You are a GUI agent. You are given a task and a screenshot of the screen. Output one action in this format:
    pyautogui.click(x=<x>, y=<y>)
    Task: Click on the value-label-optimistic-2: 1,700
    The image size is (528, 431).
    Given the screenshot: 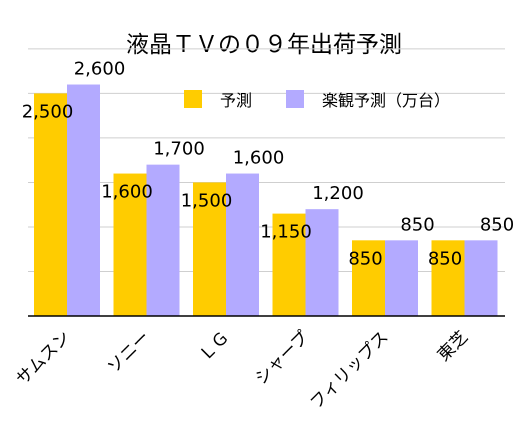 What is the action you would take?
    pyautogui.click(x=179, y=149)
    